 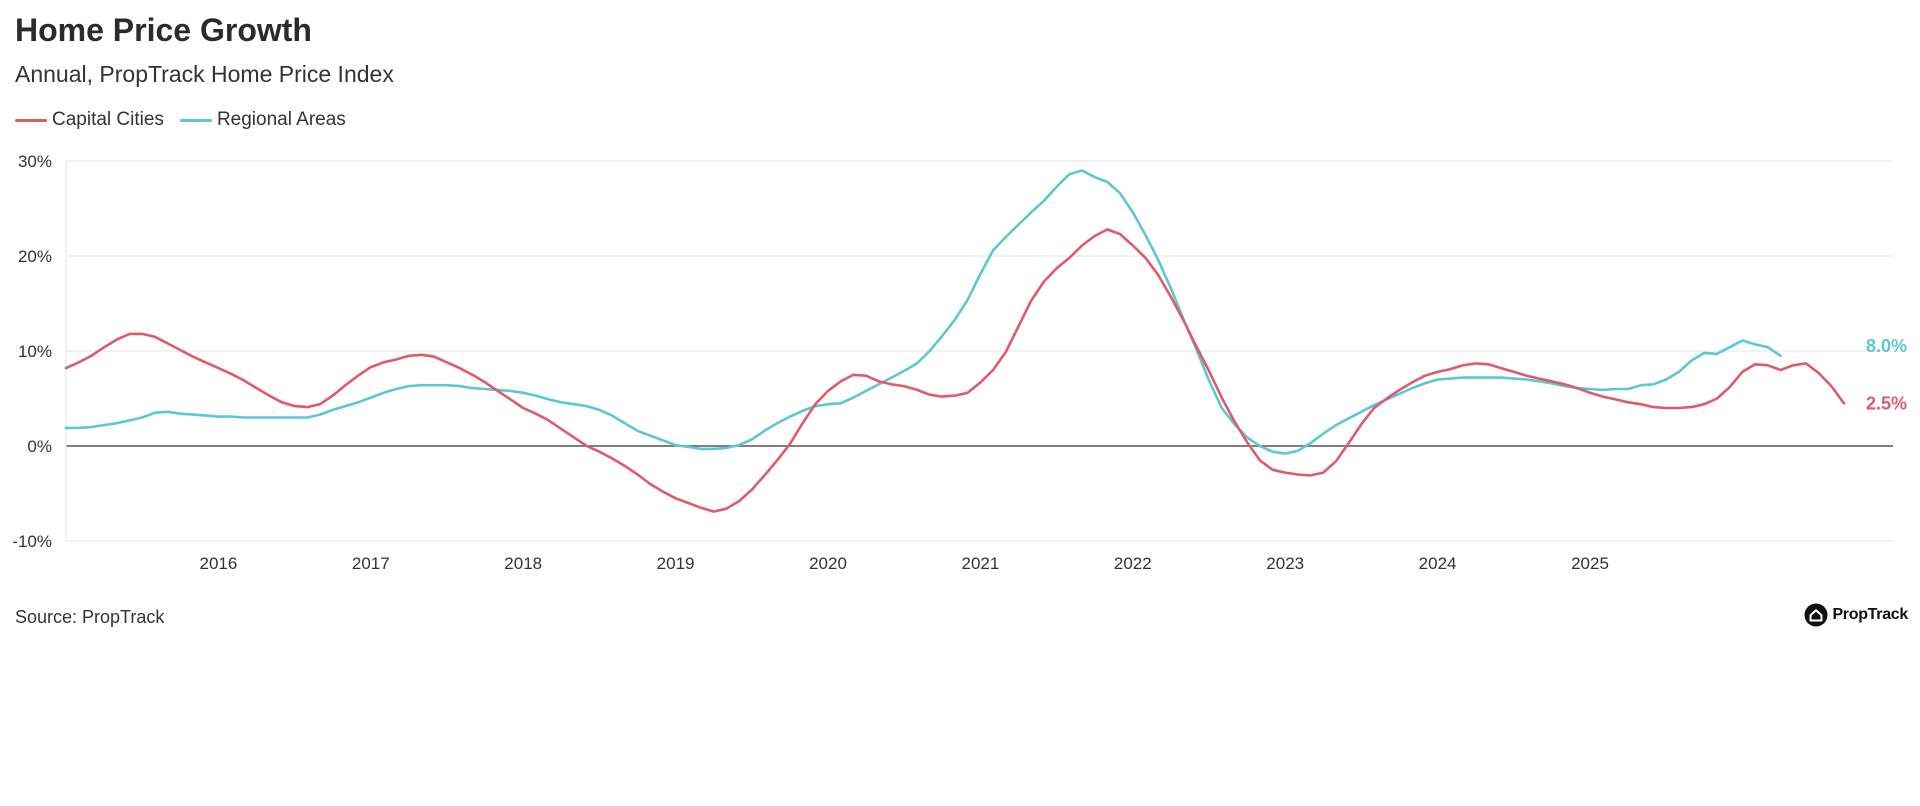 What do you see at coordinates (218, 563) in the screenshot?
I see `x-tick-label: 2016` at bounding box center [218, 563].